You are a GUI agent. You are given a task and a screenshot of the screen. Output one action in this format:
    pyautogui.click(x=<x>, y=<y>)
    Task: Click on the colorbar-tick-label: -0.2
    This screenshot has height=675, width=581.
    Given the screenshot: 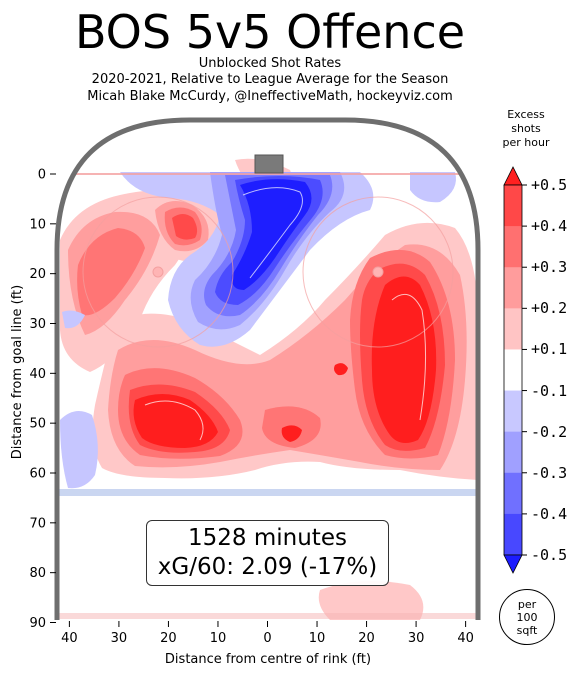 What is the action you would take?
    pyautogui.click(x=549, y=431)
    